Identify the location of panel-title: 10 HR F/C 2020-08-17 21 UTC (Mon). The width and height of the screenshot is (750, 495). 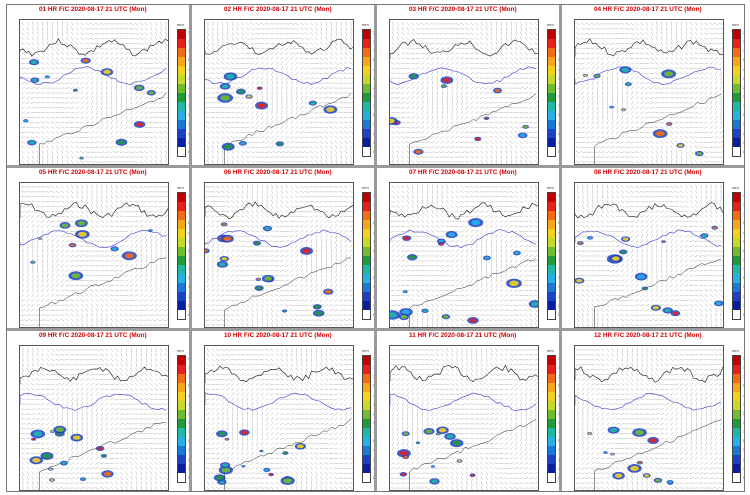
(278, 335).